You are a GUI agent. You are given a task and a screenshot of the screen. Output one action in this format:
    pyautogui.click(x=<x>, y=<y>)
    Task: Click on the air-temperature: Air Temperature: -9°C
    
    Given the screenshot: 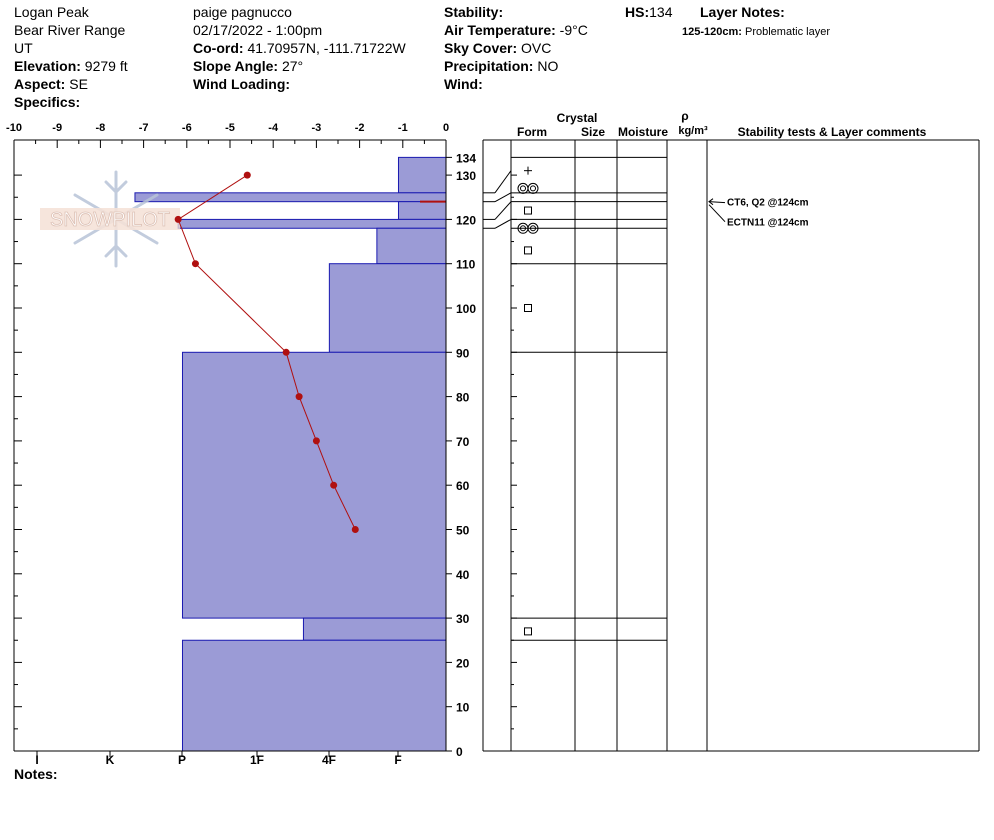 What is the action you would take?
    pyautogui.click(x=516, y=30)
    